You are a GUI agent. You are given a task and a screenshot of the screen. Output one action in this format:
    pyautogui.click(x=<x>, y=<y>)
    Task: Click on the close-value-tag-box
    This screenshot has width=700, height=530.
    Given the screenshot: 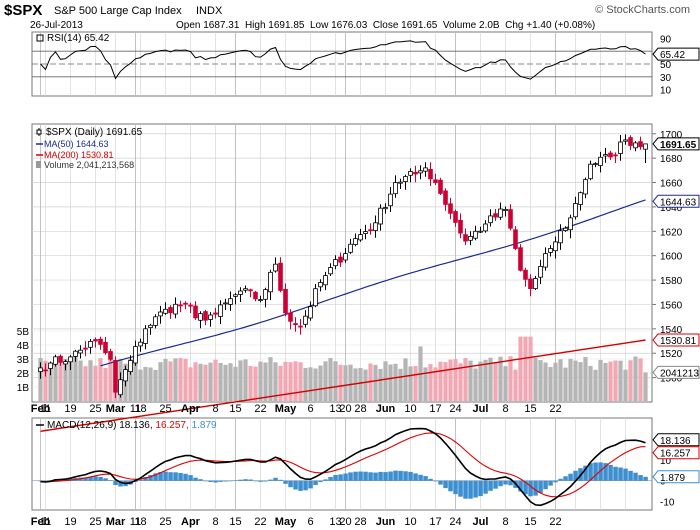 What is the action you would take?
    pyautogui.click(x=676, y=144)
    